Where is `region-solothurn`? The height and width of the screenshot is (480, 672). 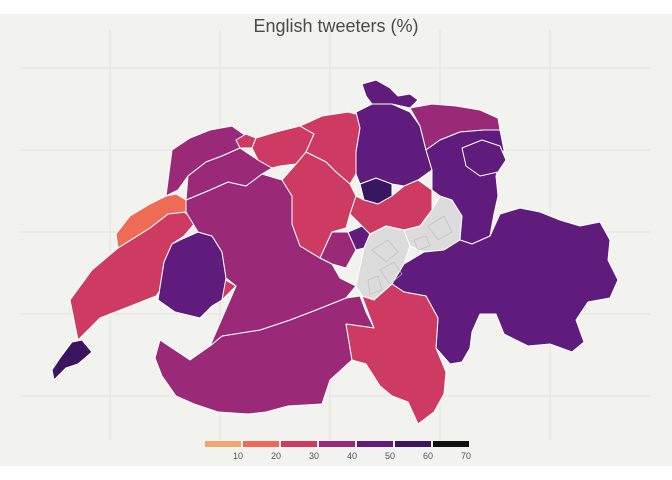 region-solothurn is located at coordinates (229, 174).